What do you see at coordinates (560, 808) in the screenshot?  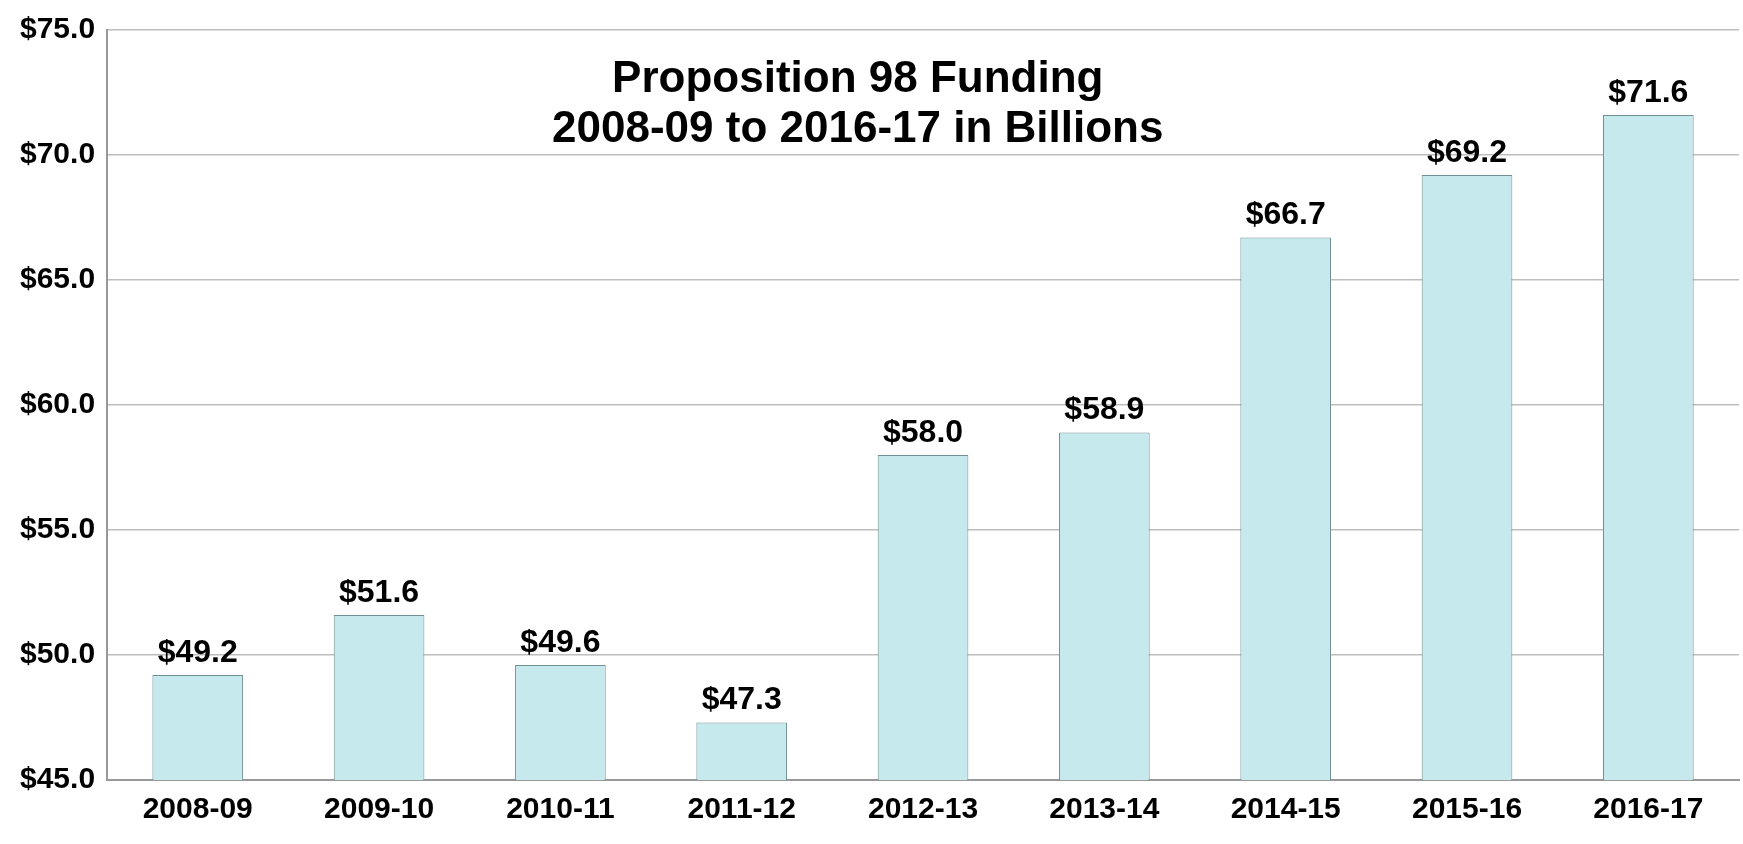 I see `x-tick-label: 2010-11` at bounding box center [560, 808].